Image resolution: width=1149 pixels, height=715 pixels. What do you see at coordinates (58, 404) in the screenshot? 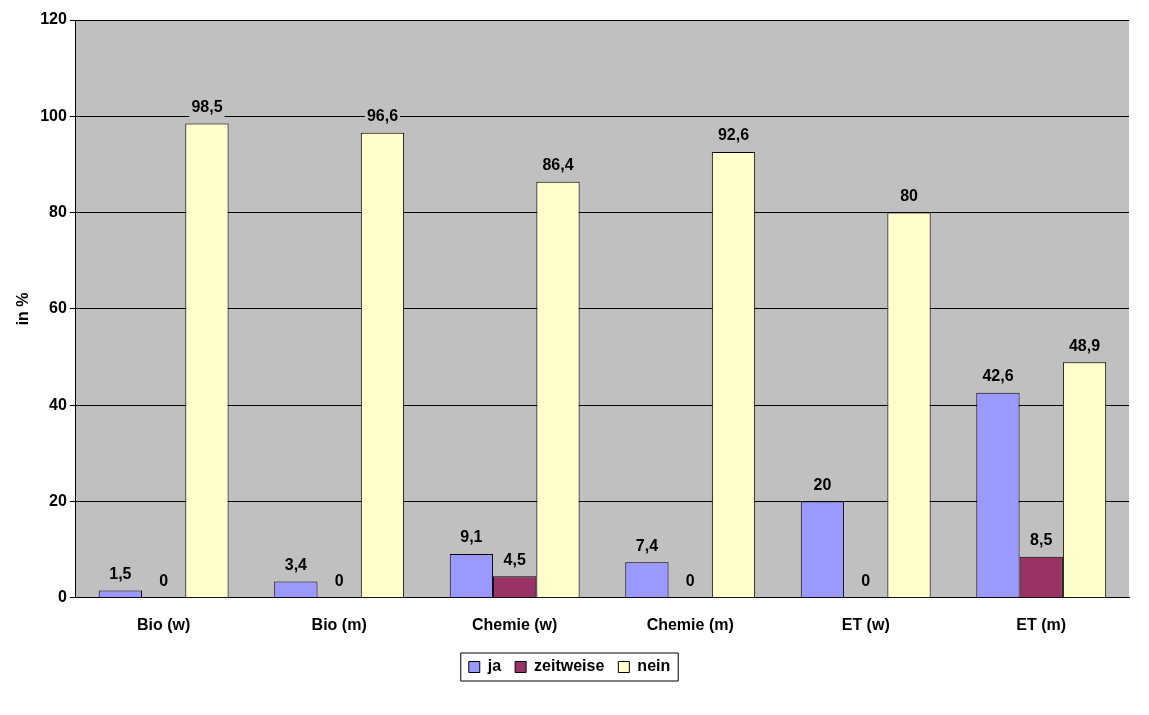
I see `y-tick-label: 40` at bounding box center [58, 404].